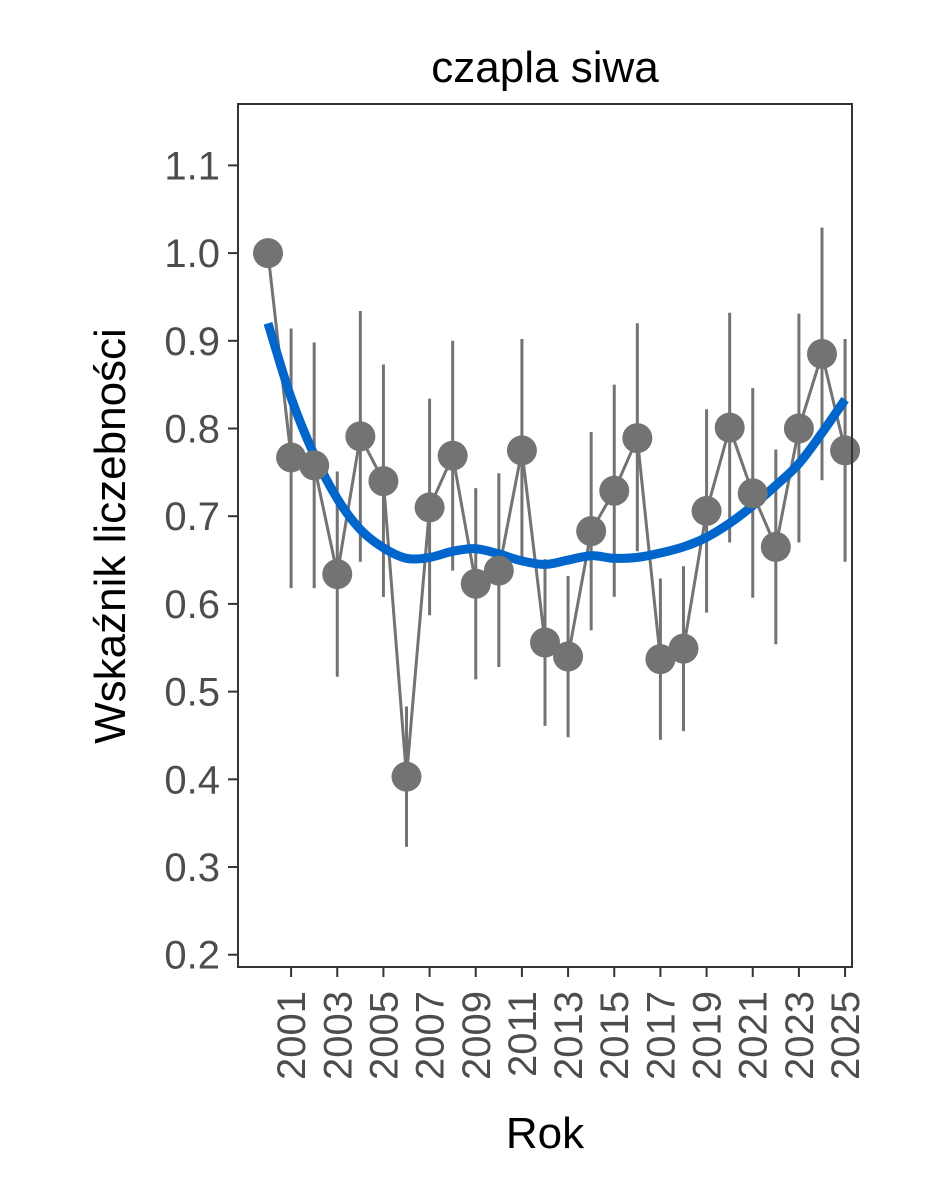  Describe the element at coordinates (545, 67) in the screenshot. I see `chart-title: czapla siwa` at that location.